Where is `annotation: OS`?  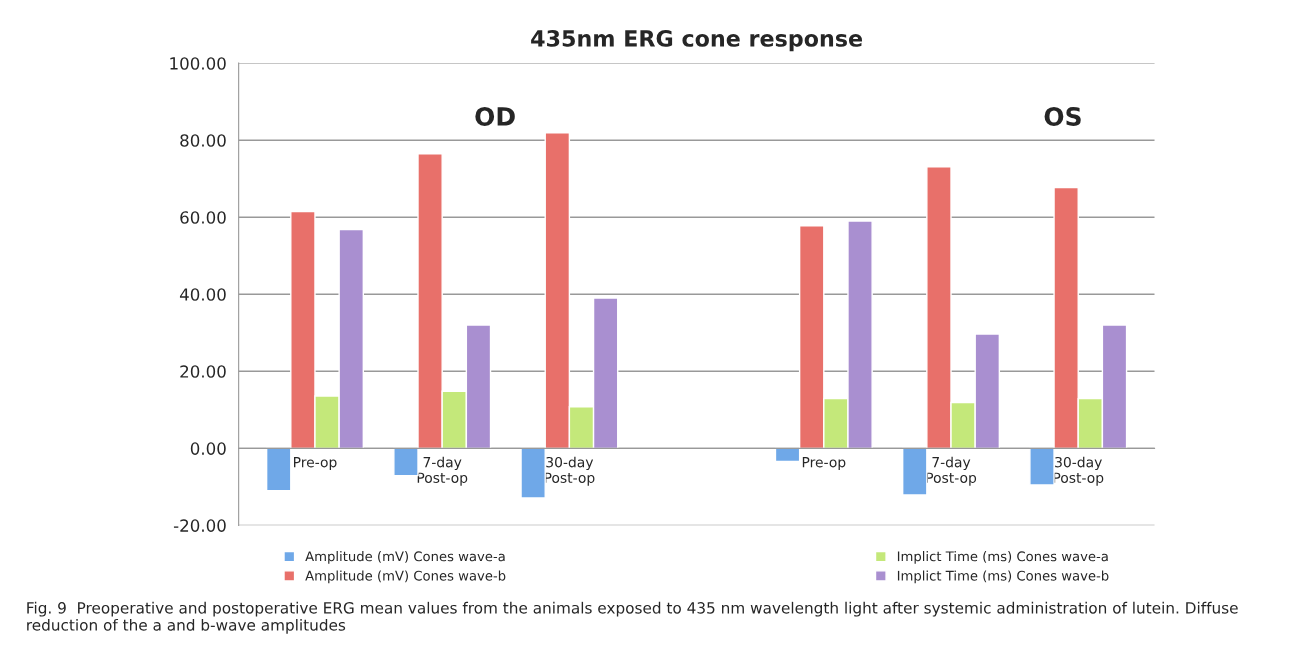 annotation: OS is located at coordinates (1062, 116).